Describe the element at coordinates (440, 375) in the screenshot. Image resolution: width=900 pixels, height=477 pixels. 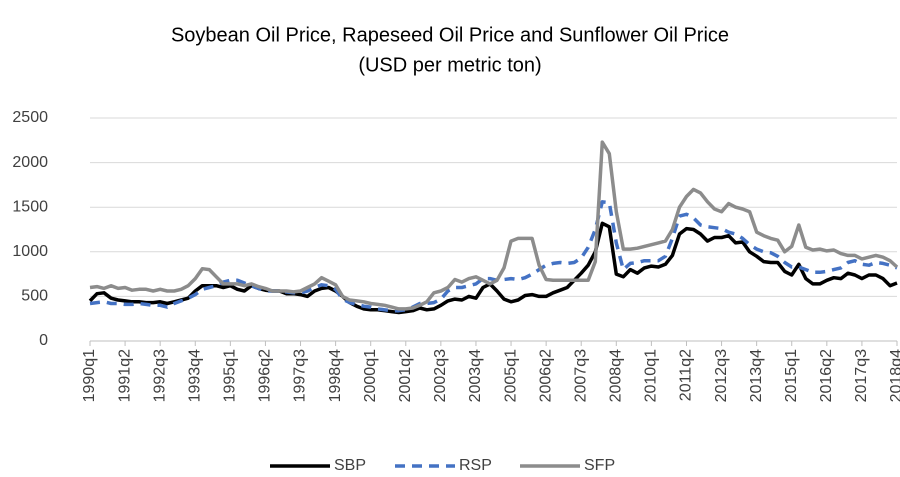
I see `x-tick-label: 2002q3` at that location.